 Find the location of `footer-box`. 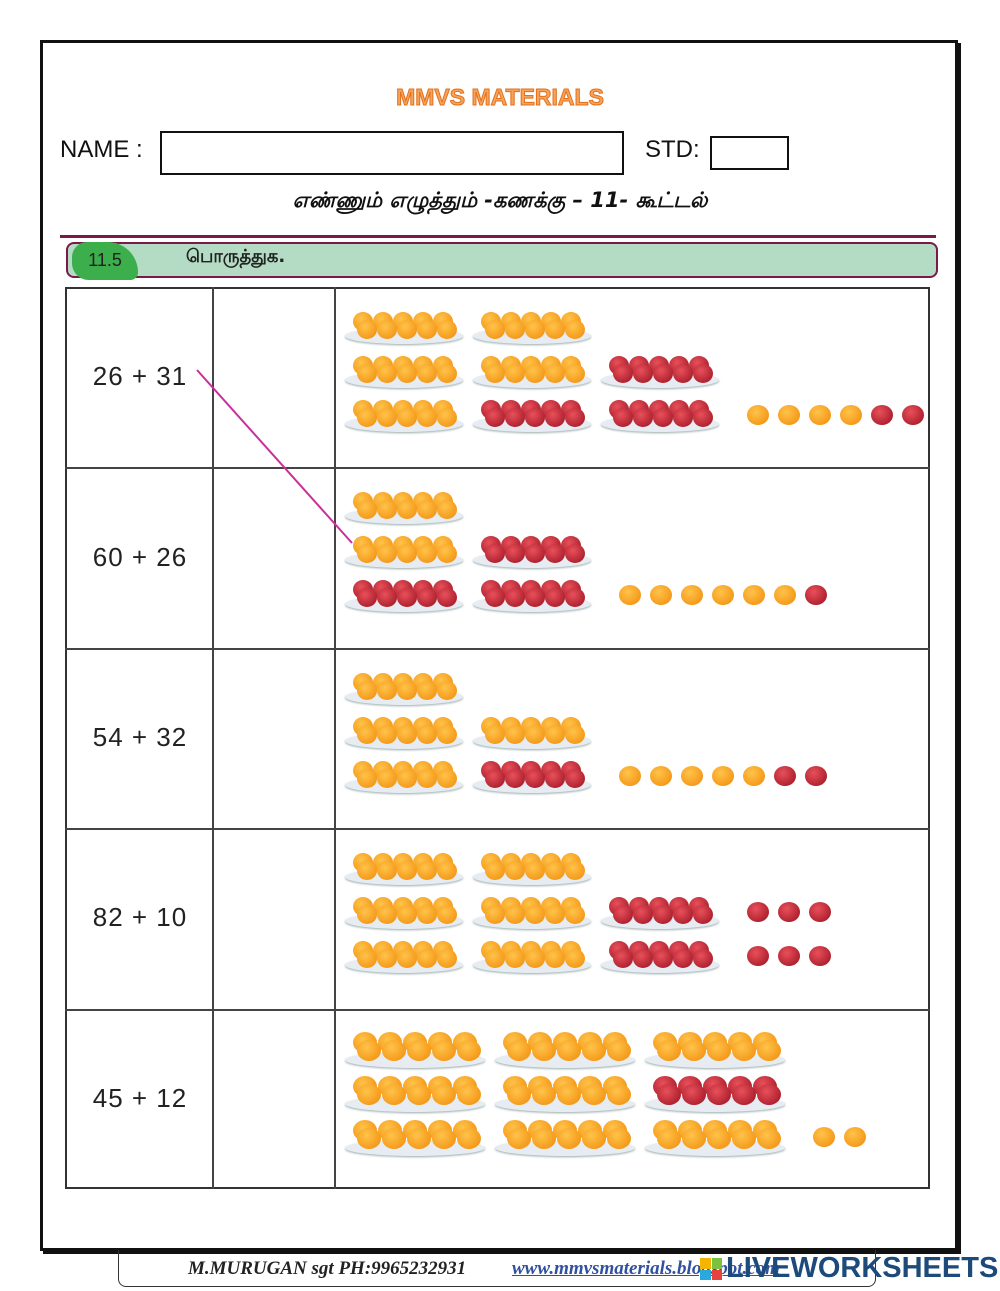

footer-box is located at coordinates (497, 1268).